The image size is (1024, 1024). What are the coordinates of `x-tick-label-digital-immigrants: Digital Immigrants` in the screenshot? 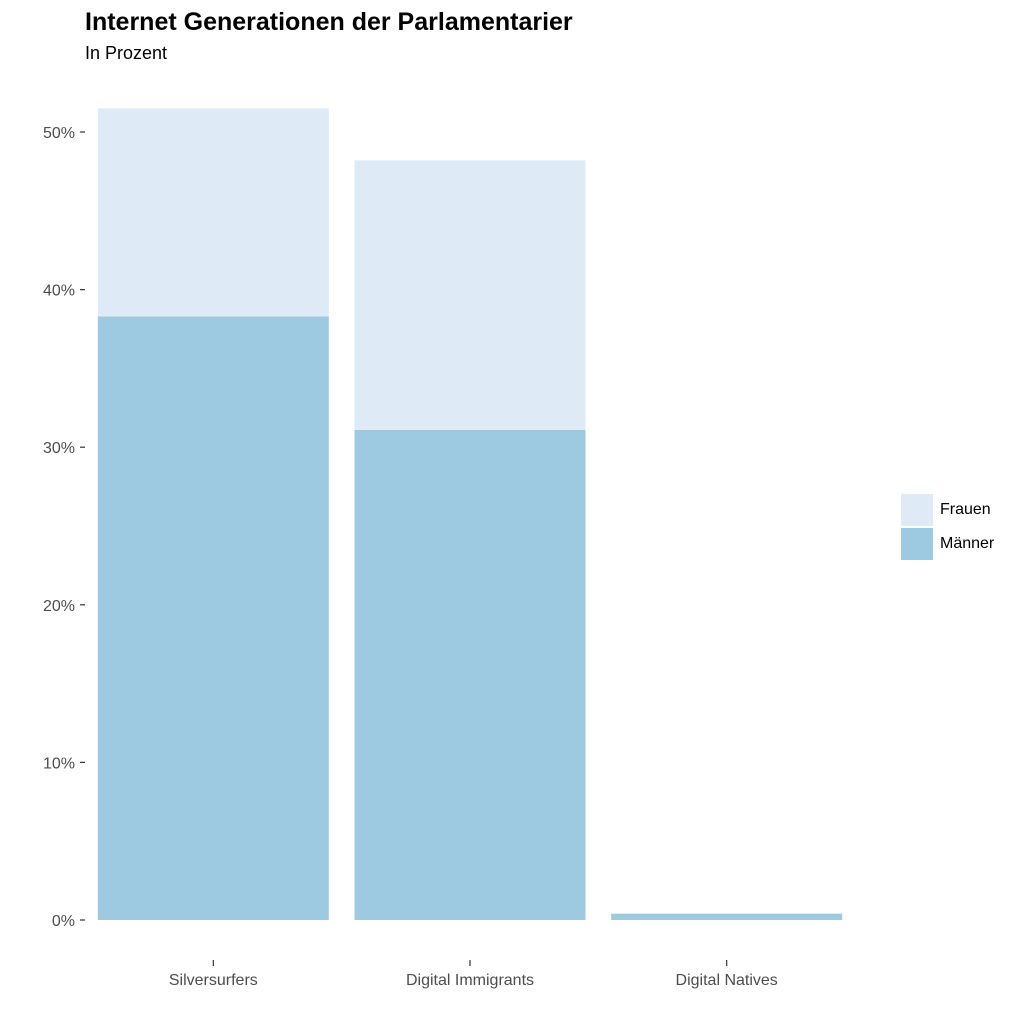 It's located at (470, 980).